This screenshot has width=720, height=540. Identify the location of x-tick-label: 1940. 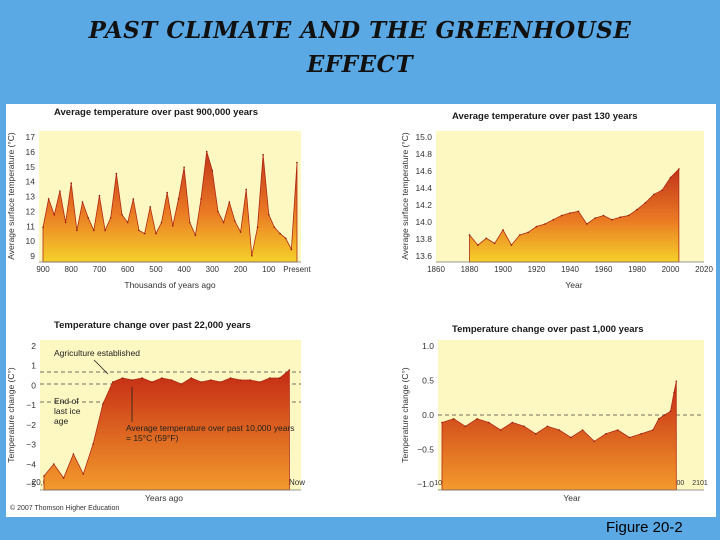
(570, 269).